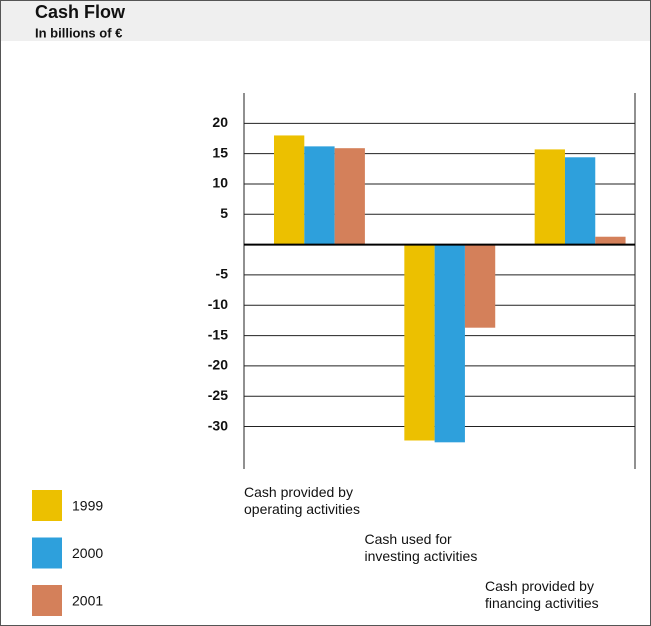 This screenshot has height=626, width=651. I want to click on chart-subtitle: In billions of €, so click(78, 32).